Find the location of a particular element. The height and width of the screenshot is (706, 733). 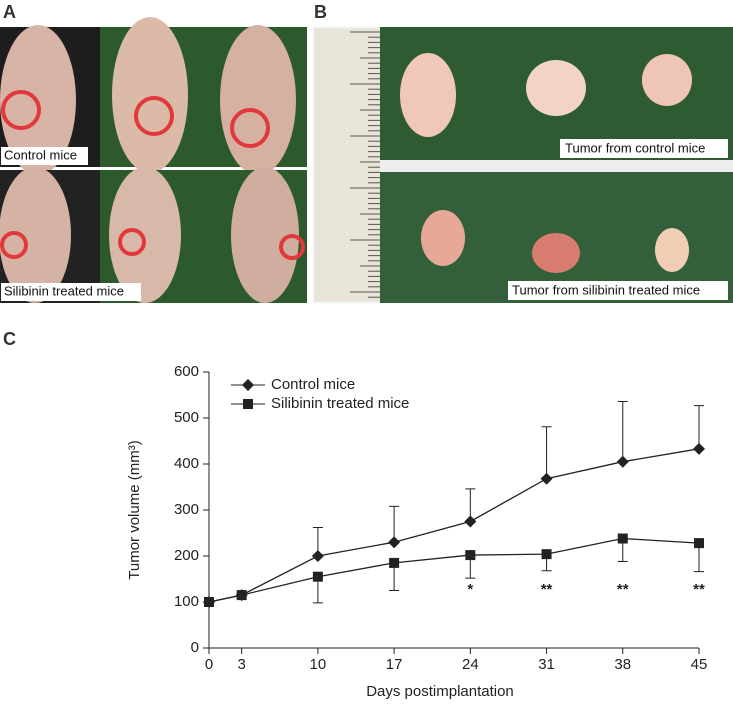

x-tick-label: 17 is located at coordinates (394, 664).